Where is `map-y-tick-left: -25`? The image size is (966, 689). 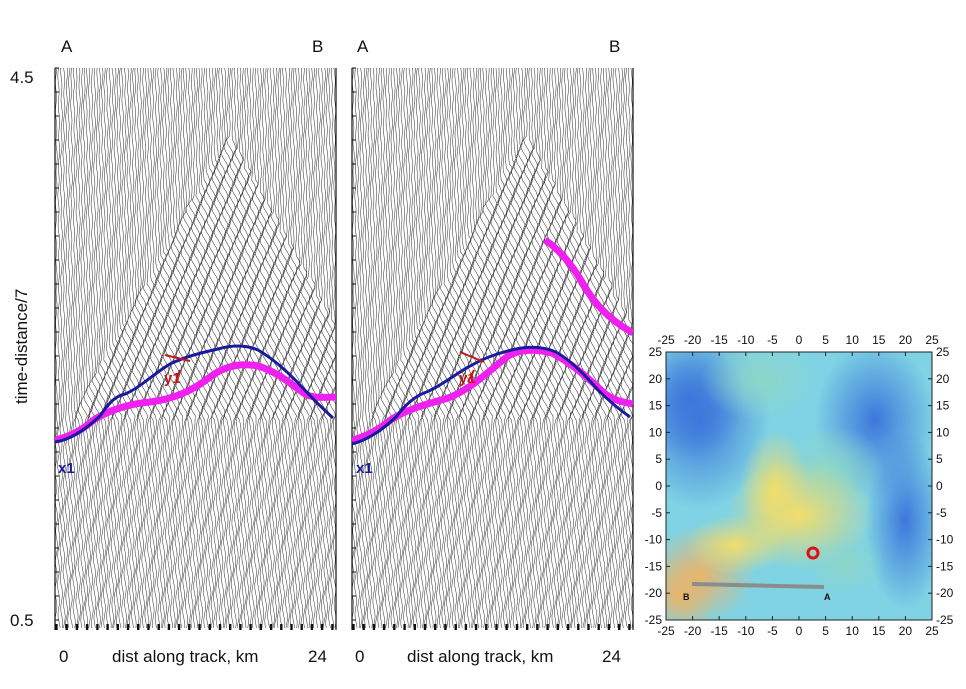
map-y-tick-left: -25 is located at coordinates (654, 620).